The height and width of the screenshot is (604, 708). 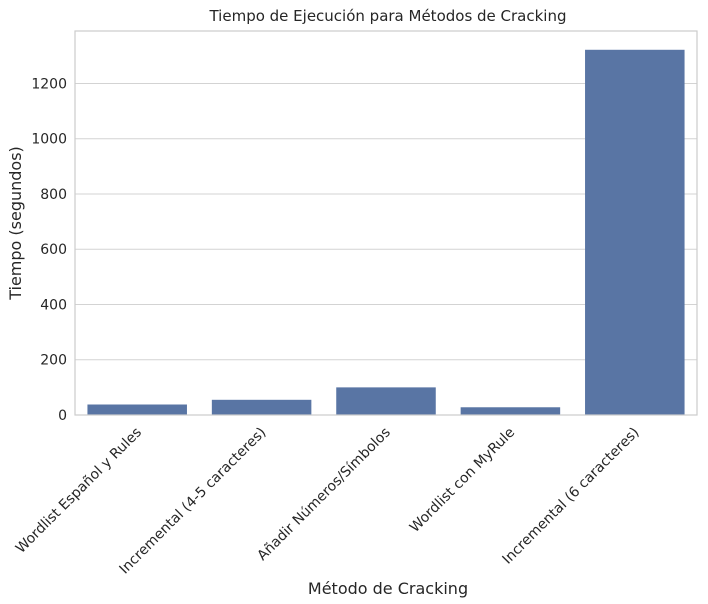 I want to click on x-tick-label: Incremental (6 caracteres), so click(x=571, y=496).